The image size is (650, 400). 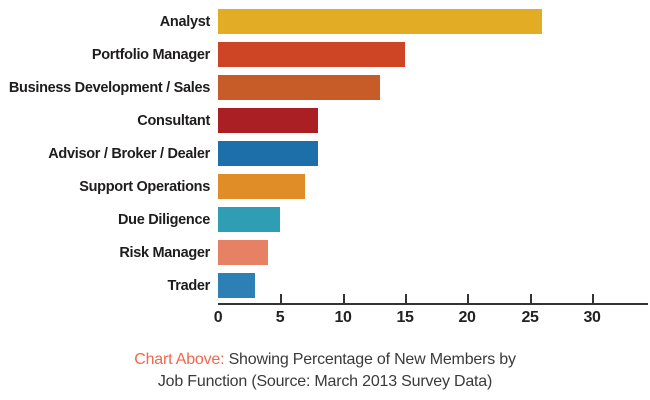 I want to click on x-axis-tick-label: 5, so click(x=280, y=317).